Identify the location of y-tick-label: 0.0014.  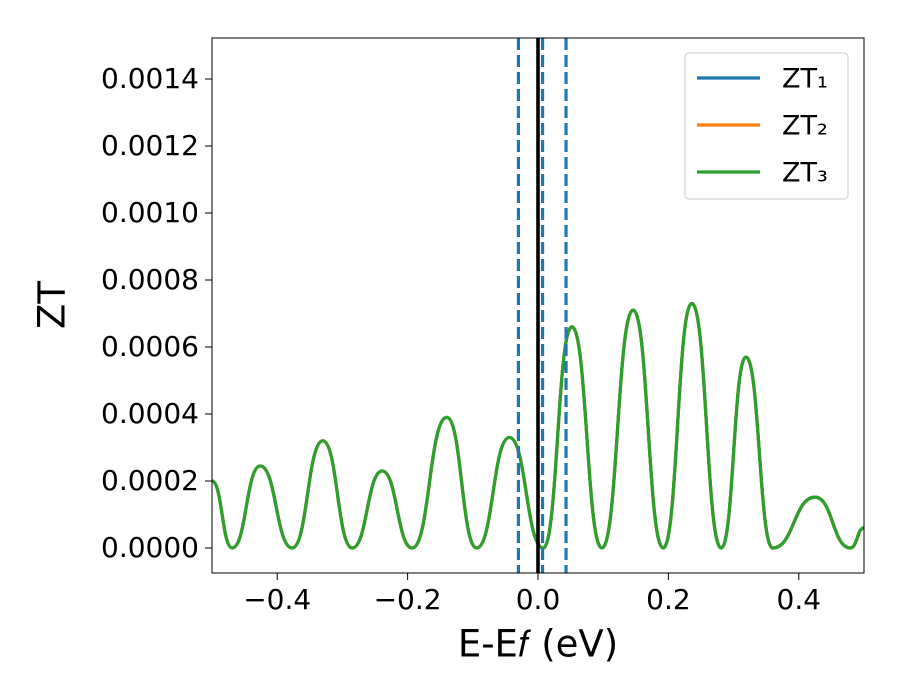
(150, 78).